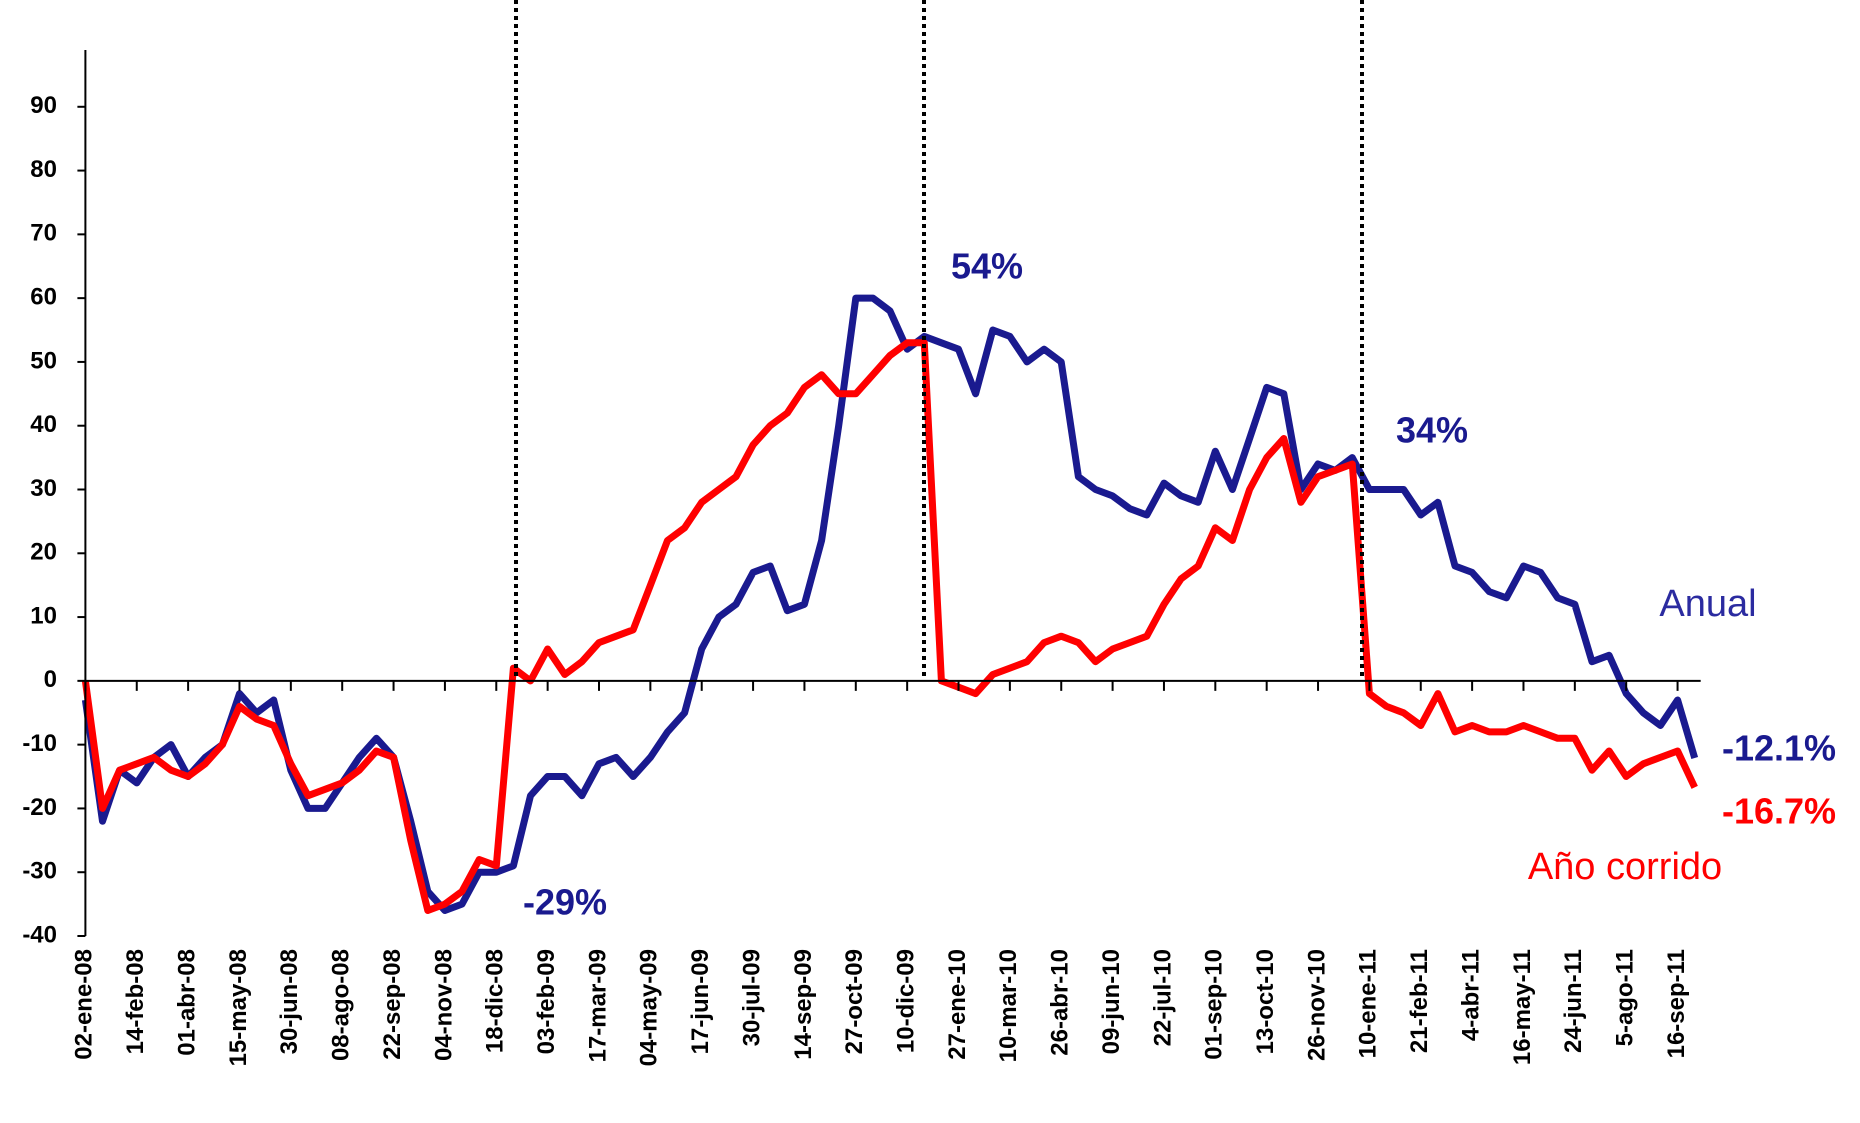  Describe the element at coordinates (1573, 1001) in the screenshot. I see `x-tick-label: 24-jun-11` at that location.